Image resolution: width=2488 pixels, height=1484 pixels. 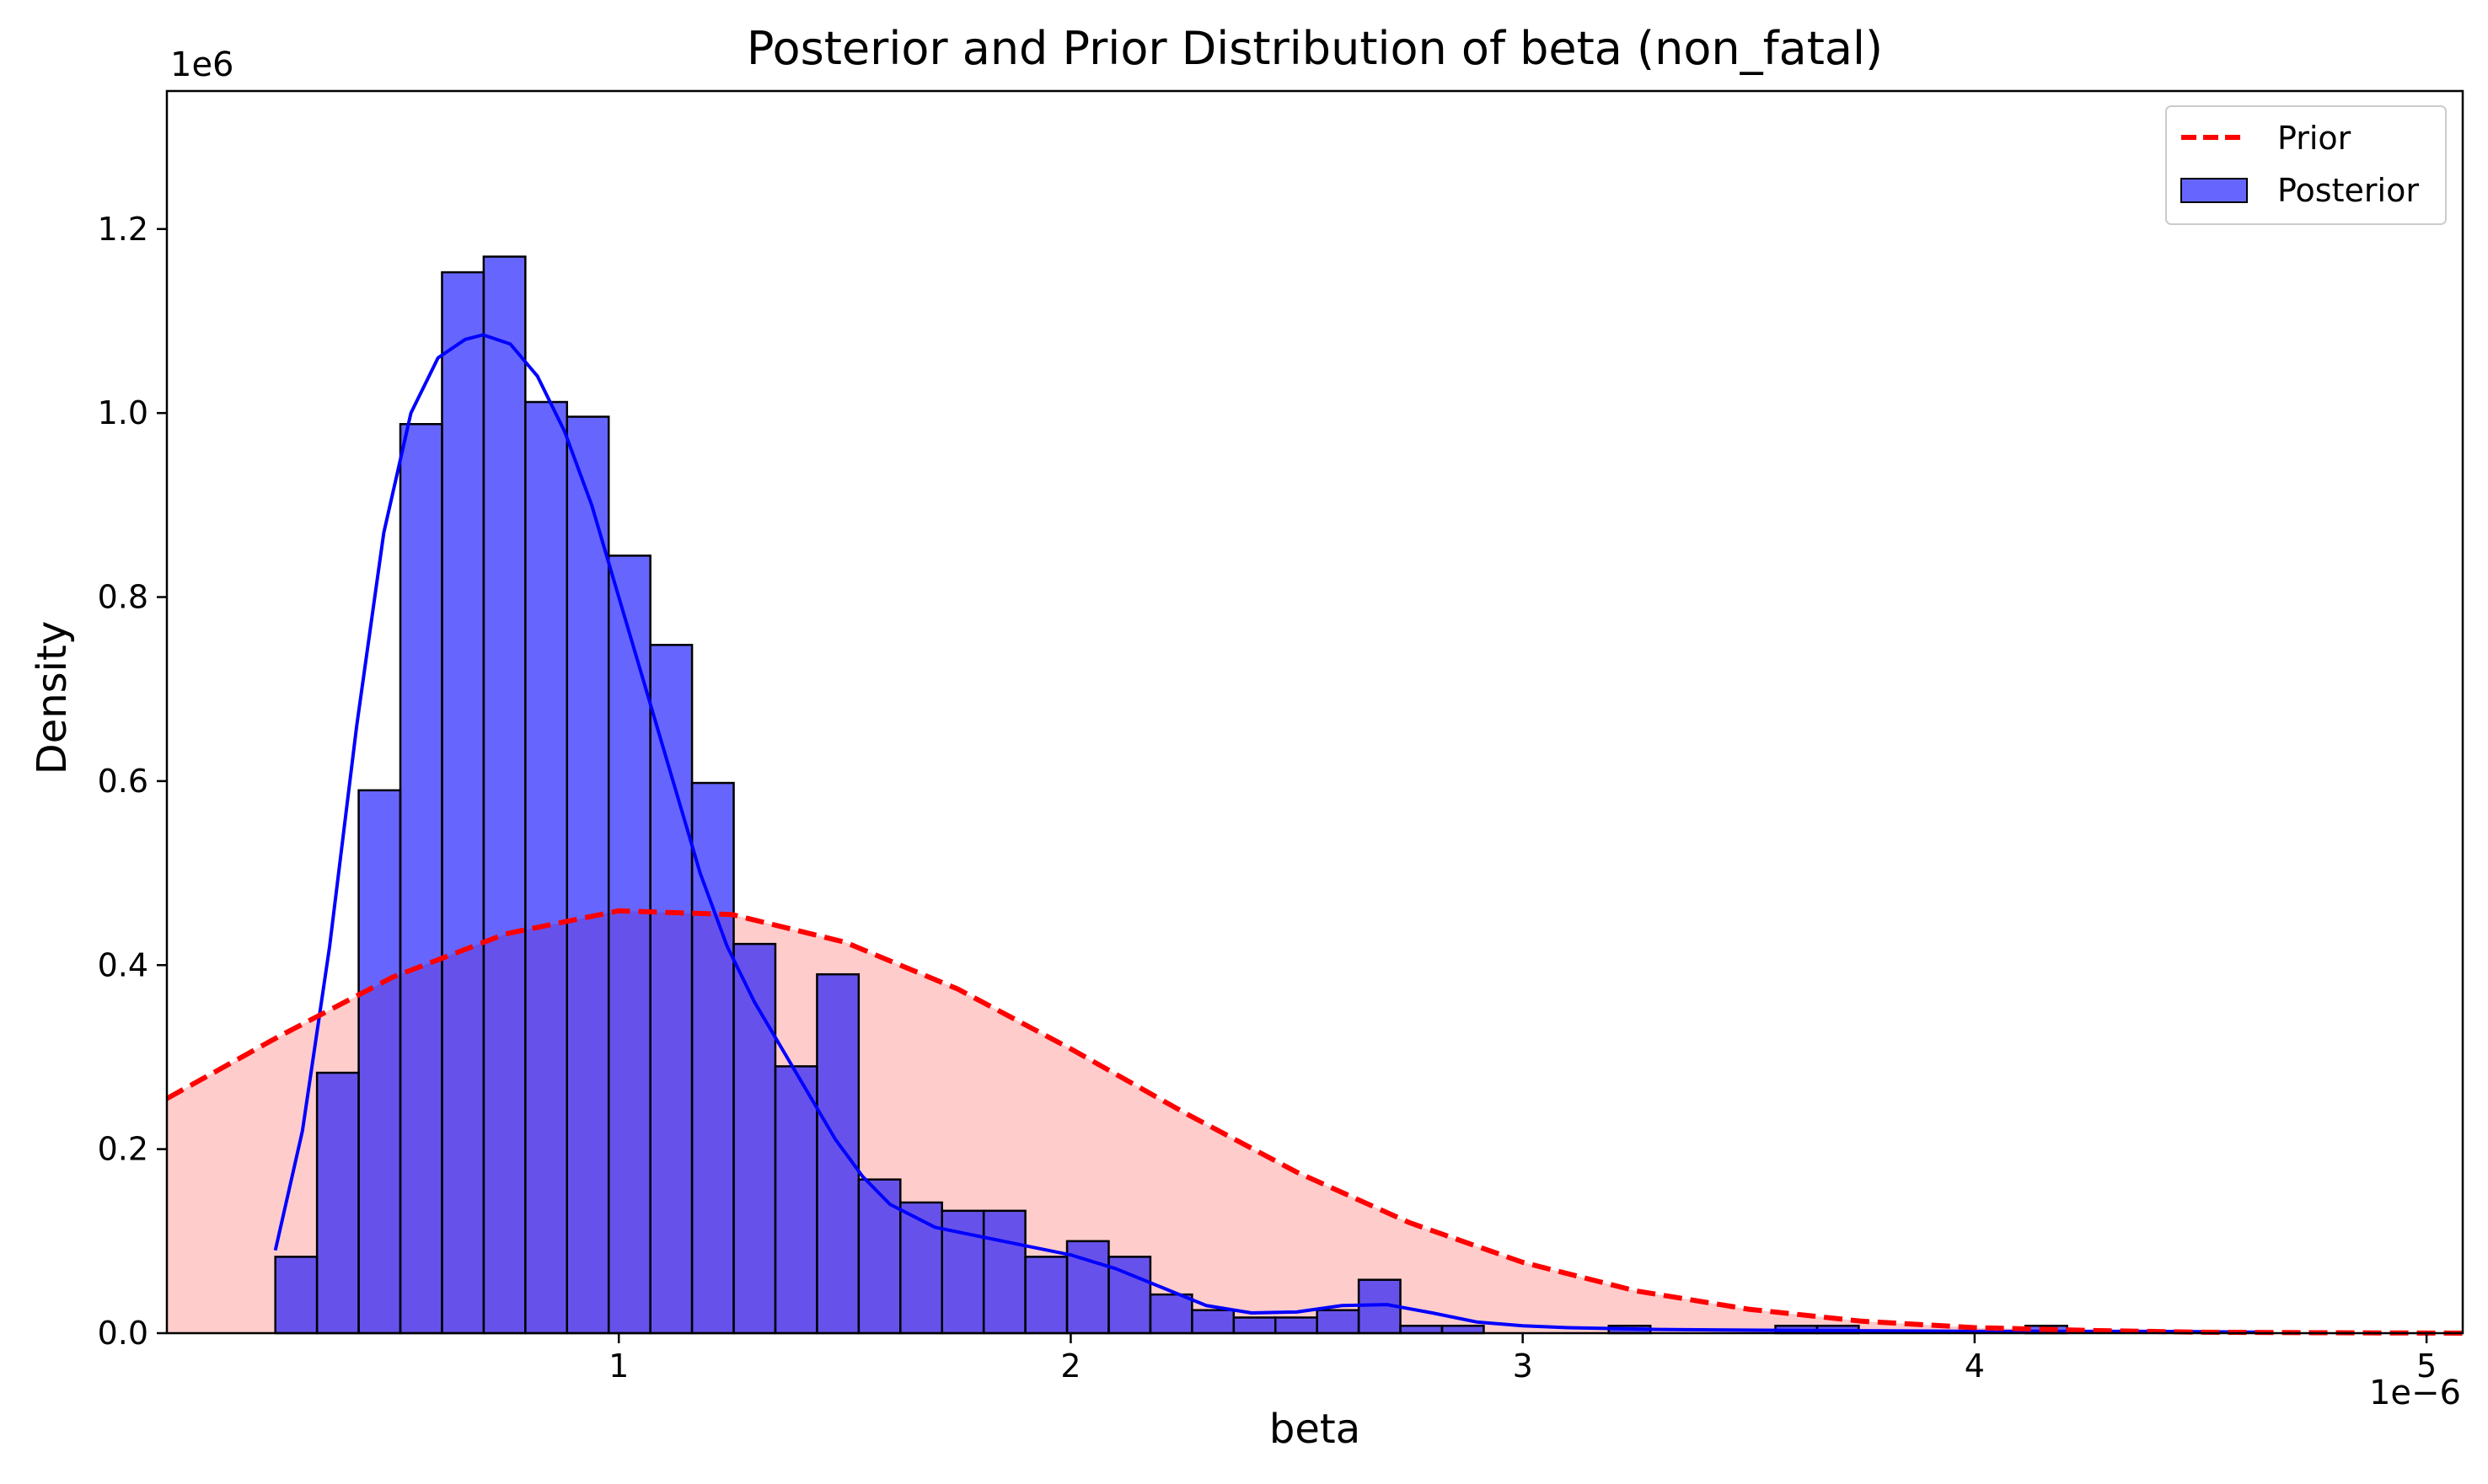 What do you see at coordinates (2306, 165) in the screenshot?
I see `legend: Prior Posterior` at bounding box center [2306, 165].